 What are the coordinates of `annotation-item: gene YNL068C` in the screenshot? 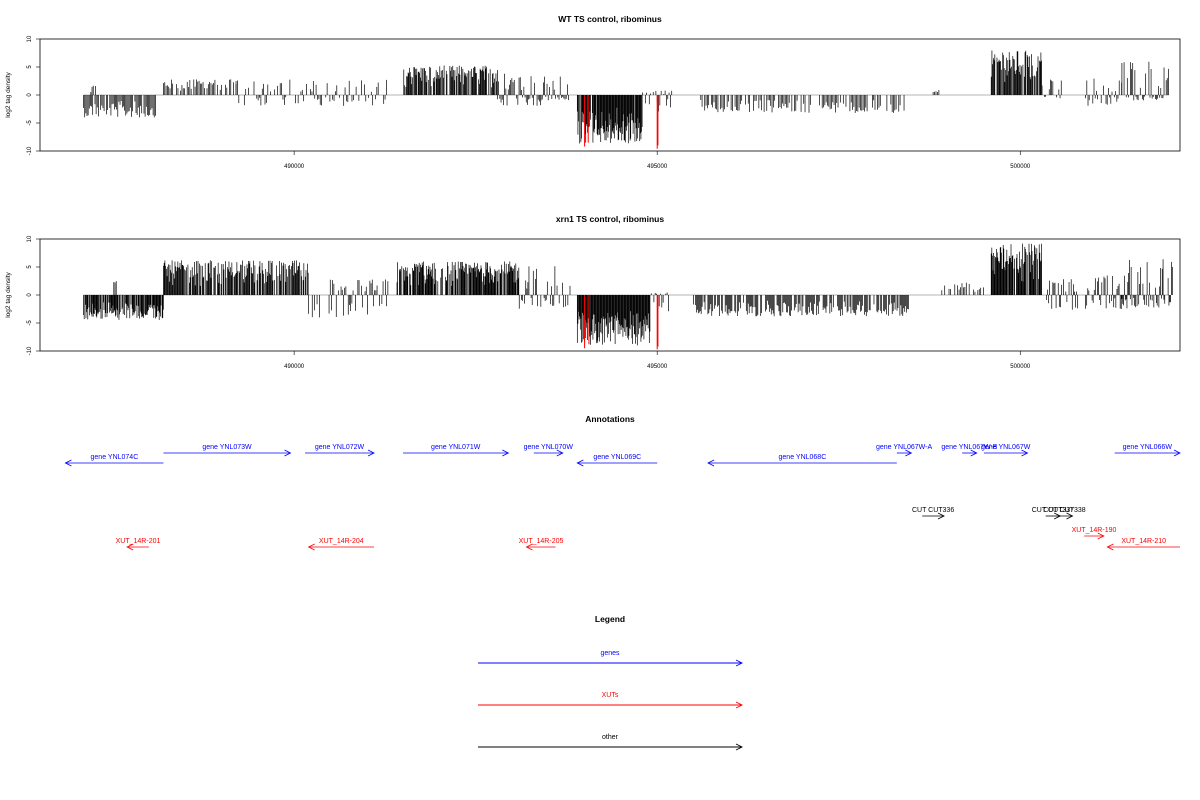 It's located at (802, 460).